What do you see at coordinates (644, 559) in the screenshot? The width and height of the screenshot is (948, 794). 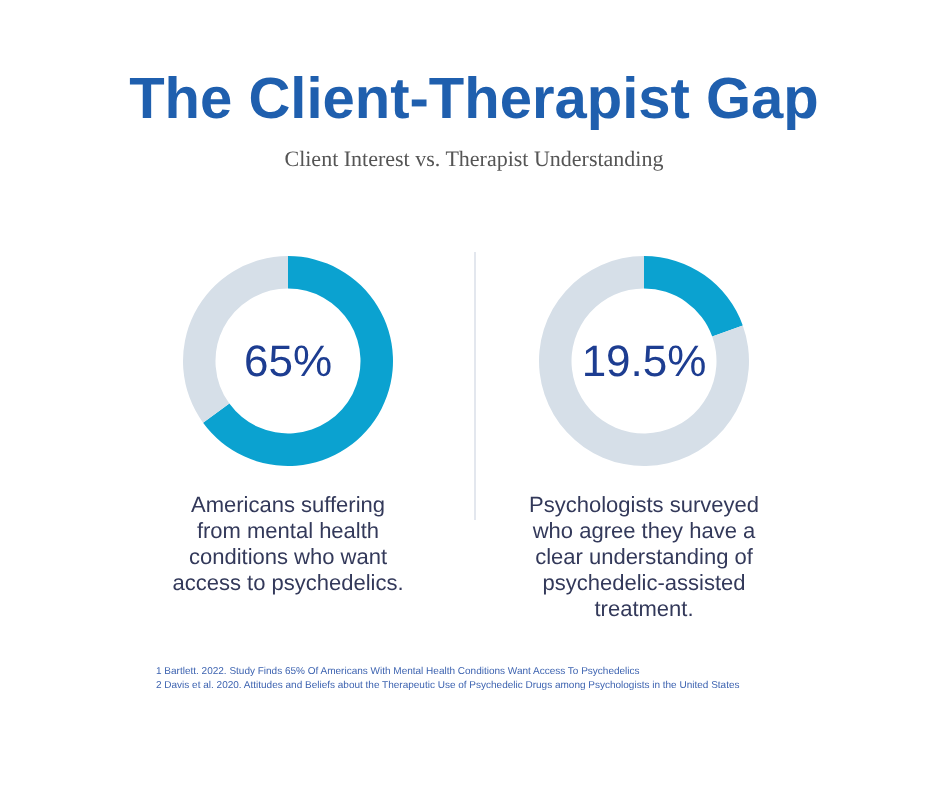 I see `text: Psychologists surveyed who agree they have a clear understanding of psychedelic-assisted treatment.` at bounding box center [644, 559].